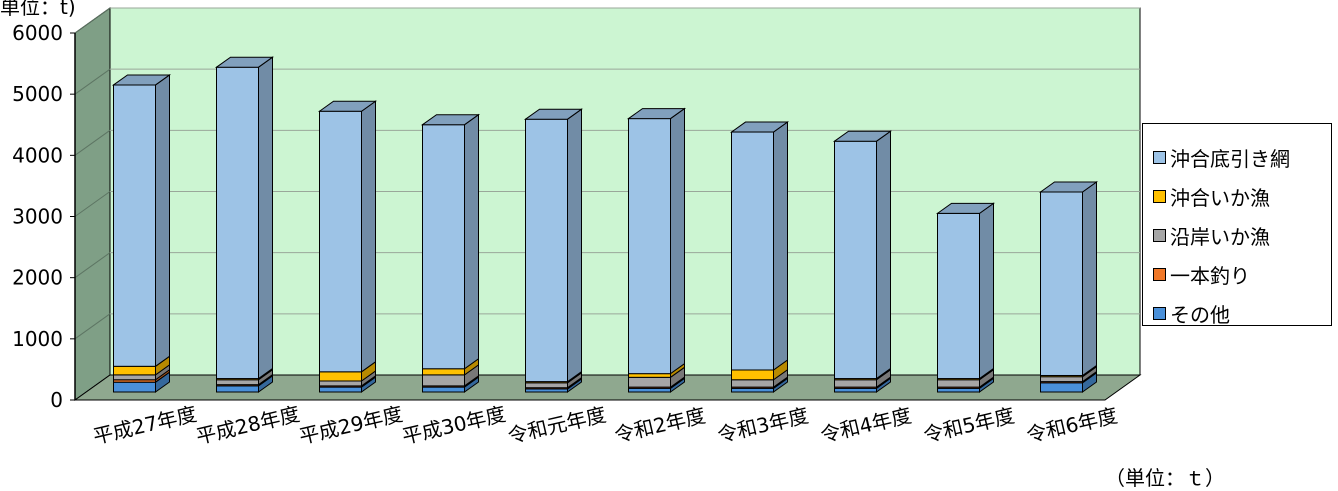 The width and height of the screenshot is (1338, 491). What do you see at coordinates (1237, 313) in the screenshot?
I see `legend-item: その他` at bounding box center [1237, 313].